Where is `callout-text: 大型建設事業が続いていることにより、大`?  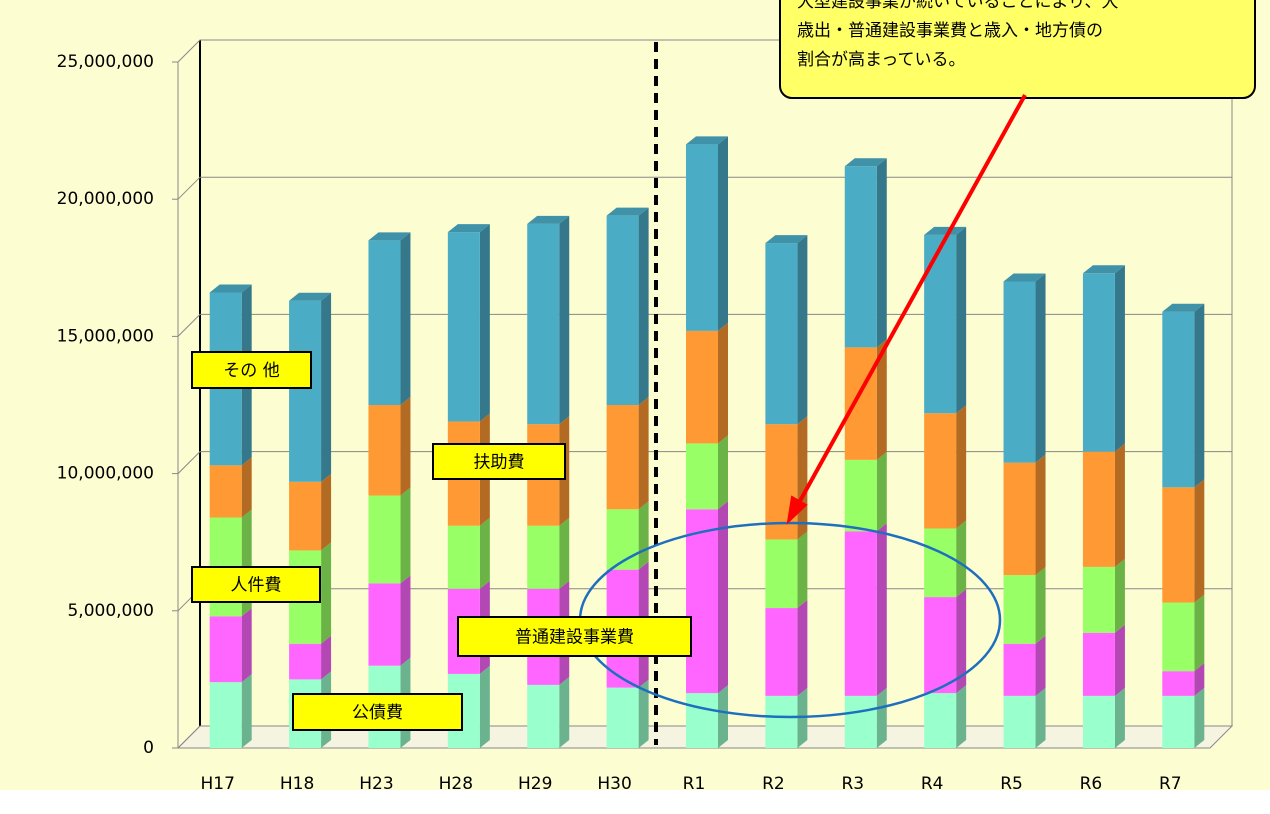 callout-text: 大型建設事業が続いていることにより、大 is located at coordinates (957, 6).